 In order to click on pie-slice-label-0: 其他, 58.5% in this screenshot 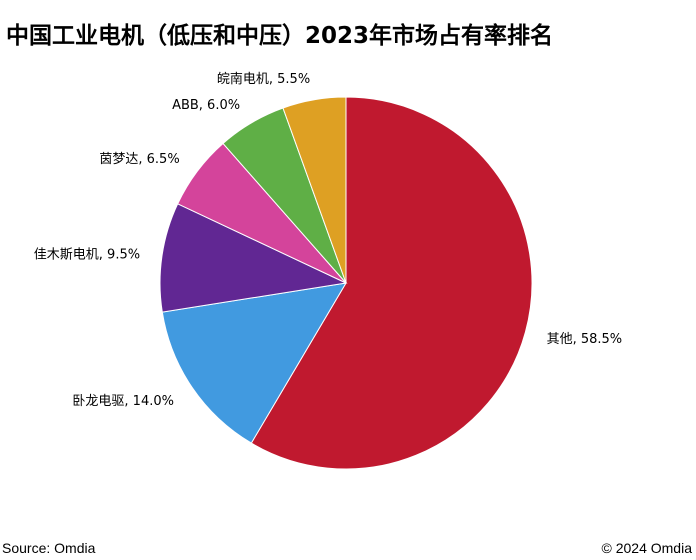, I will do `click(585, 339)`.